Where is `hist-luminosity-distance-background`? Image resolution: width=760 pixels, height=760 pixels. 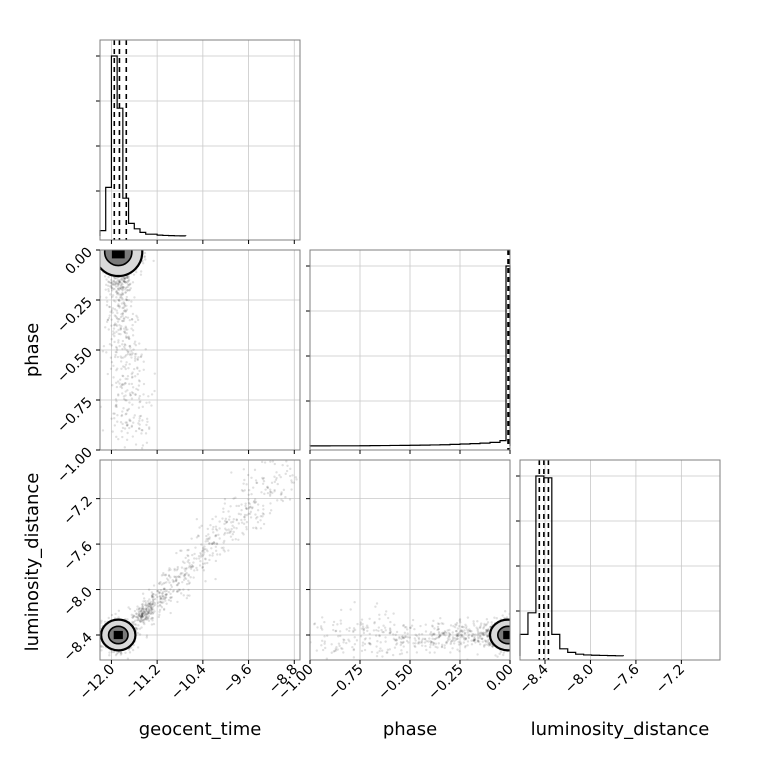 hist-luminosity-distance-background is located at coordinates (620, 560).